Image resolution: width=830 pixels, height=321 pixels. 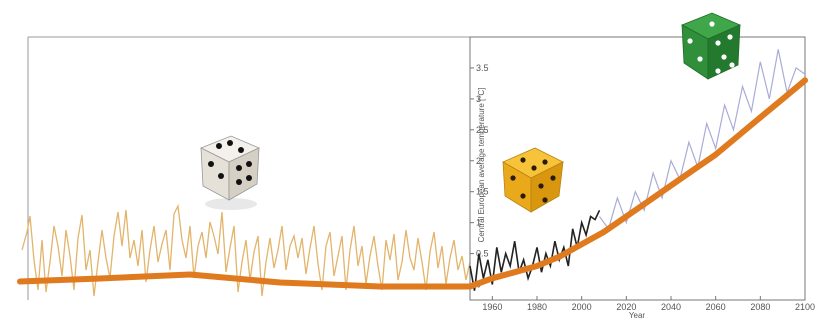 I want to click on y-tick-label: 2, so click(x=478, y=161).